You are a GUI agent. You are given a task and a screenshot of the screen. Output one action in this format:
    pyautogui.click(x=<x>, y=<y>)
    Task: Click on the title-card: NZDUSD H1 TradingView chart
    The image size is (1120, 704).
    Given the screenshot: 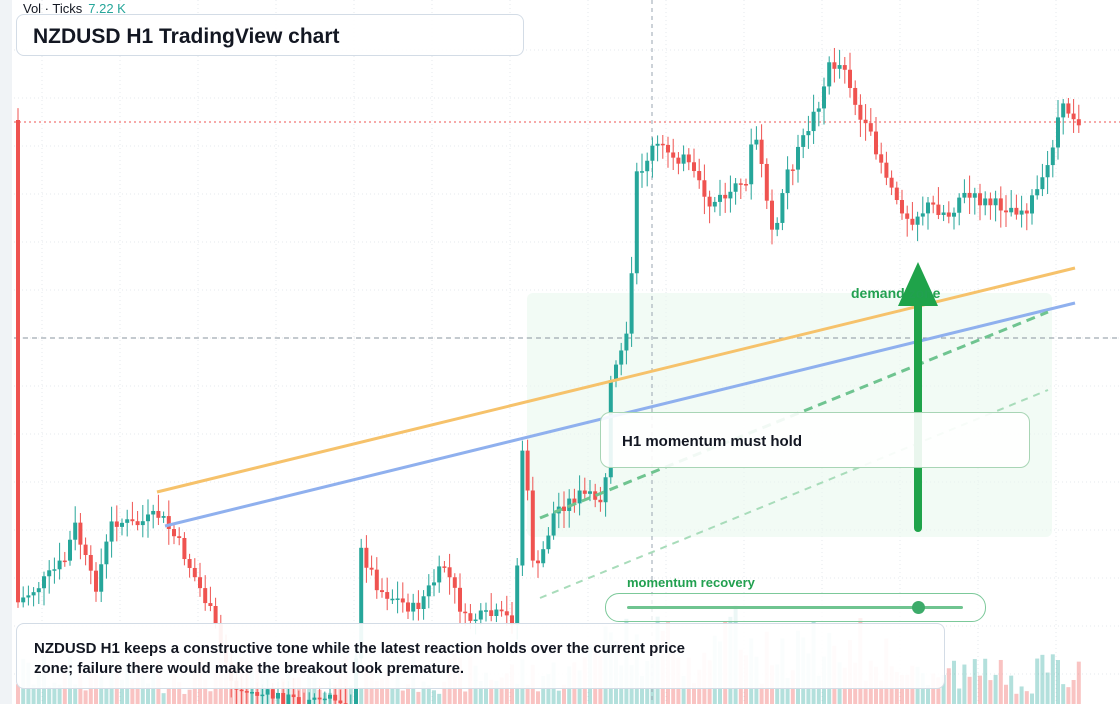 What is the action you would take?
    pyautogui.click(x=270, y=35)
    